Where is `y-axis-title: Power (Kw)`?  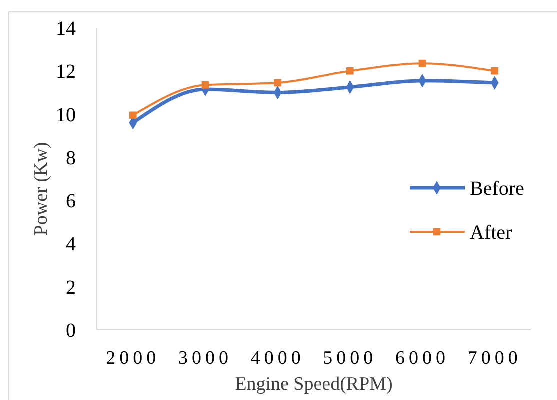
y-axis-title: Power (Kw) is located at coordinates (41, 189).